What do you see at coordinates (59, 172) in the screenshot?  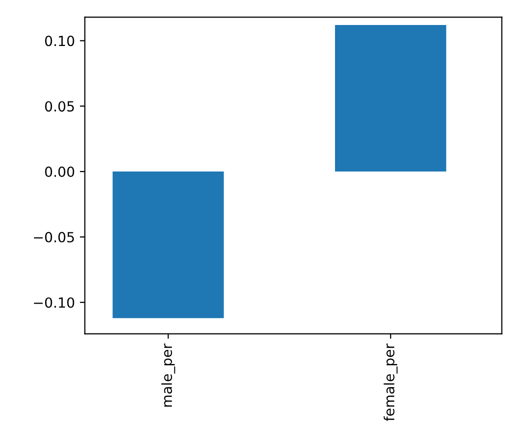 I see `y-tick-label: 0.00` at bounding box center [59, 172].